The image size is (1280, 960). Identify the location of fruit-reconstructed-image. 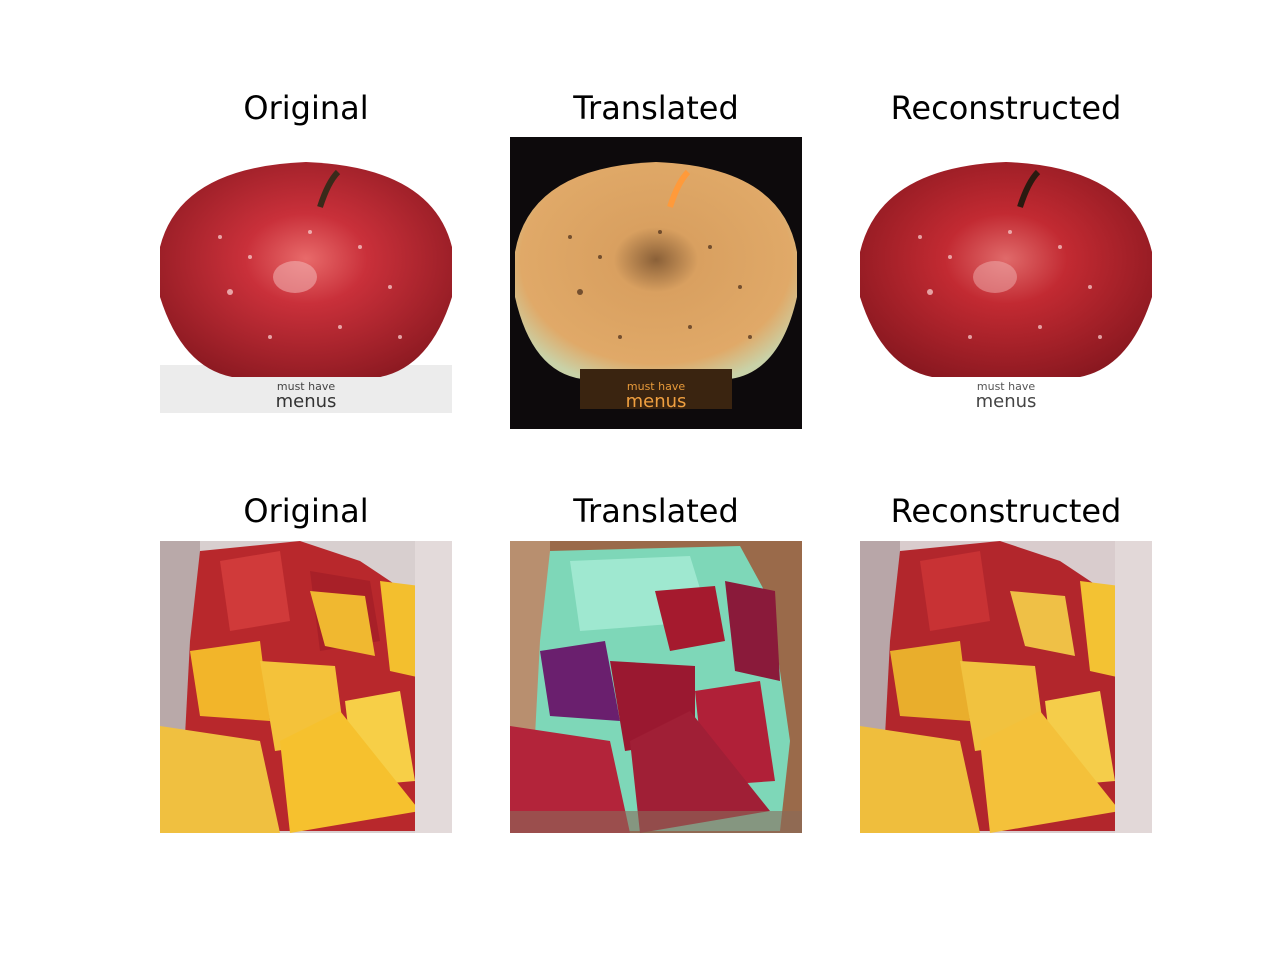
(1006, 687).